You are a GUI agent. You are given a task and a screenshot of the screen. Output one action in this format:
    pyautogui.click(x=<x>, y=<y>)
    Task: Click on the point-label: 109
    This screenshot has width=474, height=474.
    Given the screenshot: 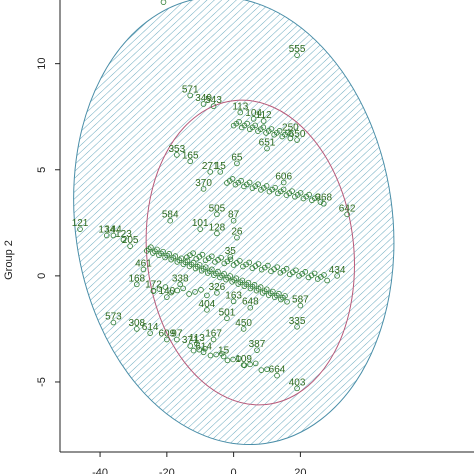 What is the action you would take?
    pyautogui.click(x=243, y=359)
    